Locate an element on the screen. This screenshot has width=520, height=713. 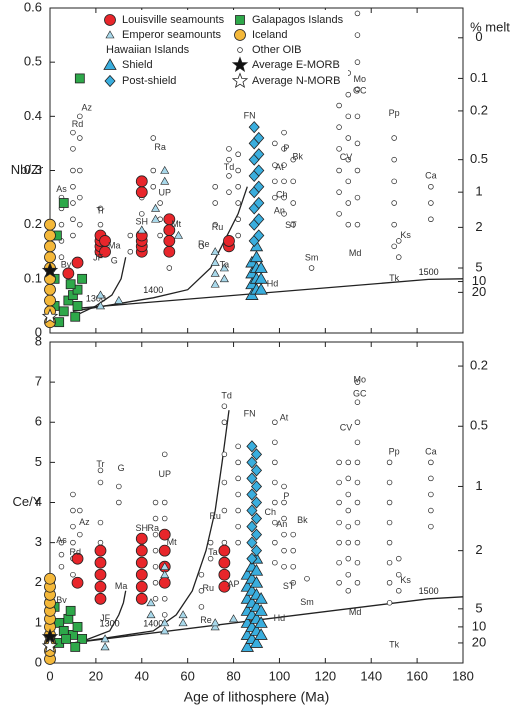
annotation: At is located at coordinates (279, 167).